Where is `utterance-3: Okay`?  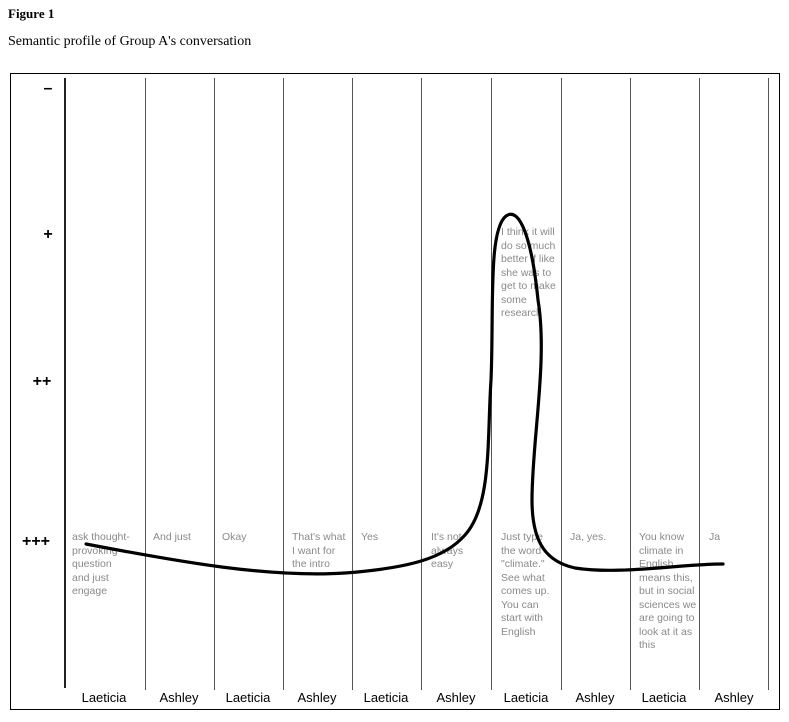
utterance-3: Okay is located at coordinates (234, 537).